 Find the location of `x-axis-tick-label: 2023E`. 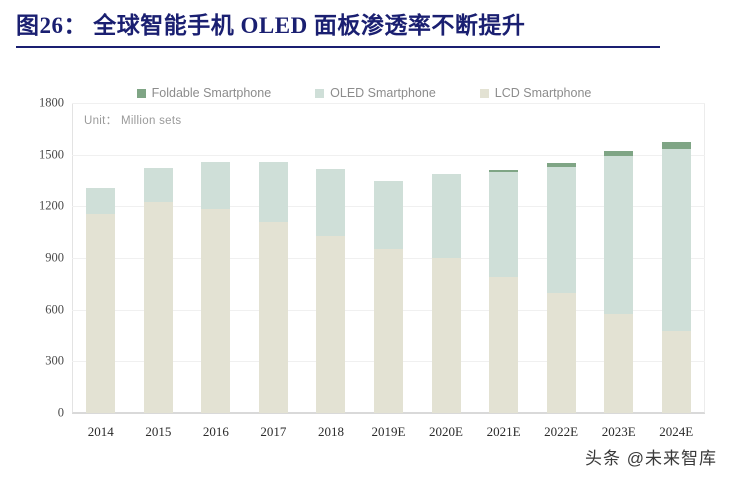

x-axis-tick-label: 2023E is located at coordinates (618, 431).